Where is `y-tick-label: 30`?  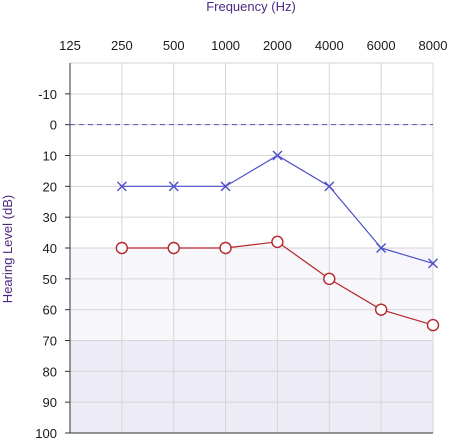 y-tick-label: 30 is located at coordinates (50, 217).